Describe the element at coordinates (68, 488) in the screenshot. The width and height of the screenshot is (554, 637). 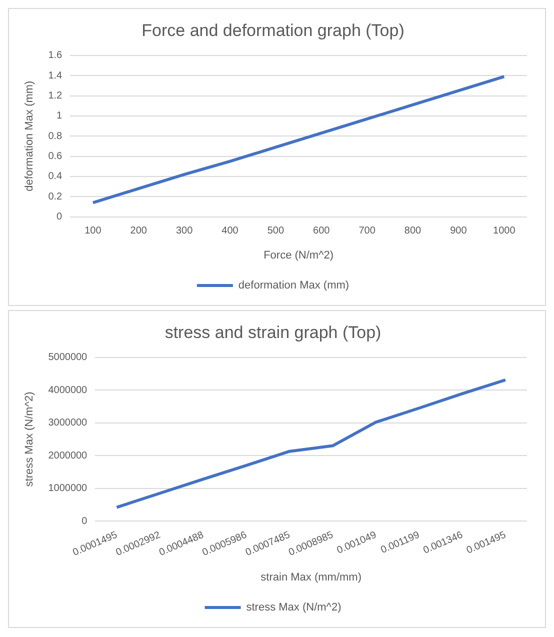
I see `y-tick-label: 1000000` at that location.